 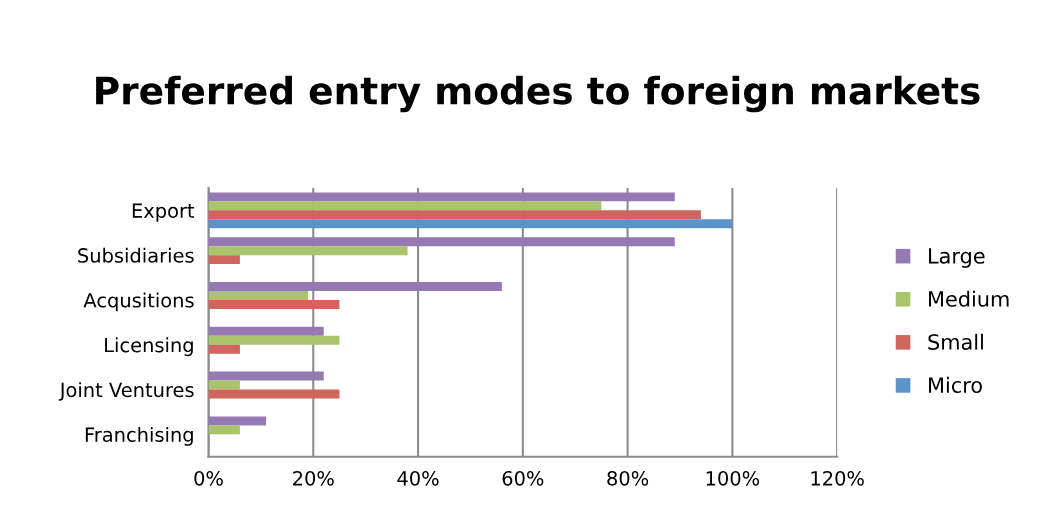 I want to click on y-tick-label: Export, so click(x=163, y=212).